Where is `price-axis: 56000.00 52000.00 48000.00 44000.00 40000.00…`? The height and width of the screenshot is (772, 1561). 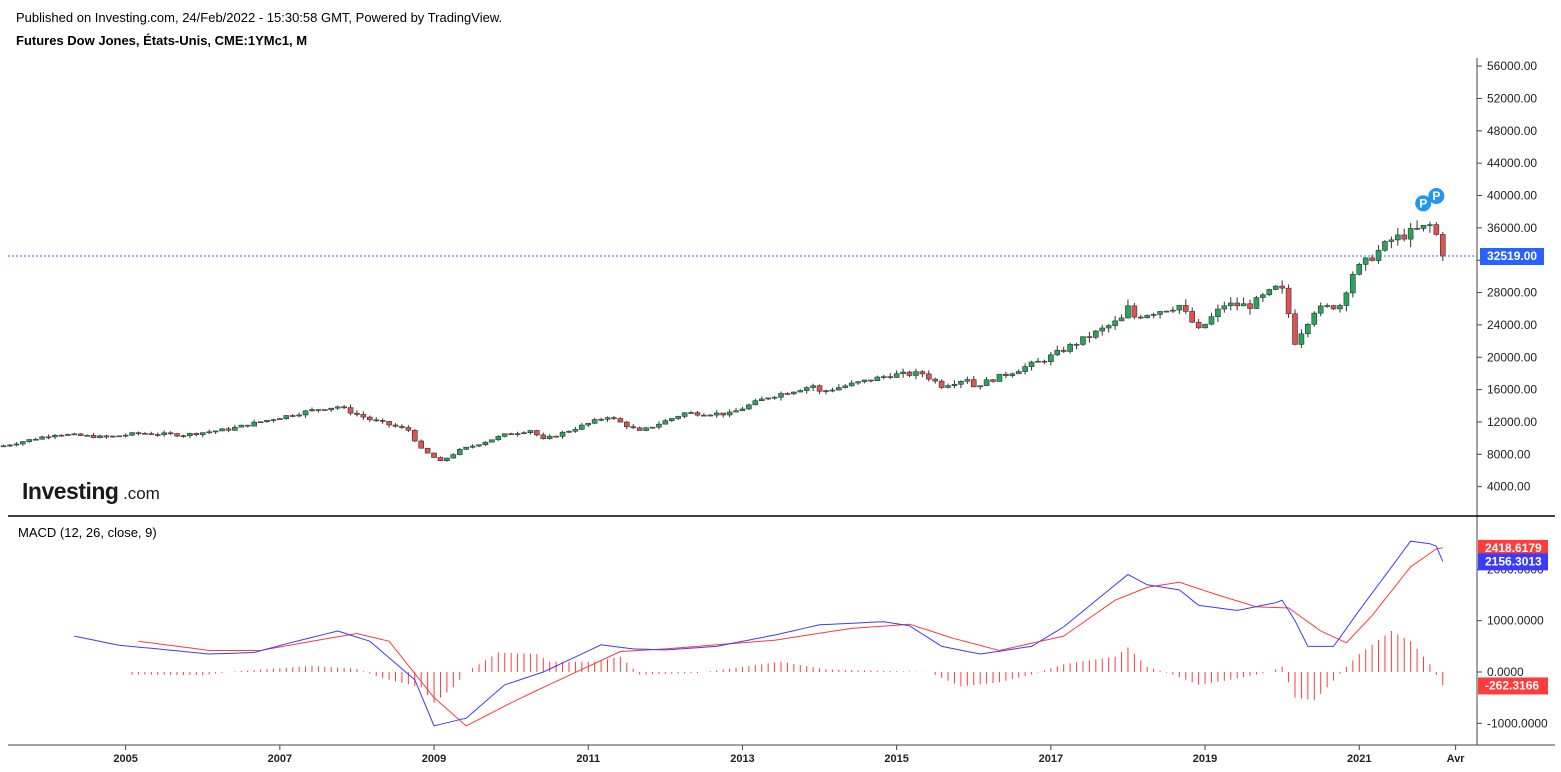
price-axis: 56000.00 52000.00 48000.00 44000.00 40000.00… is located at coordinates (1507, 276).